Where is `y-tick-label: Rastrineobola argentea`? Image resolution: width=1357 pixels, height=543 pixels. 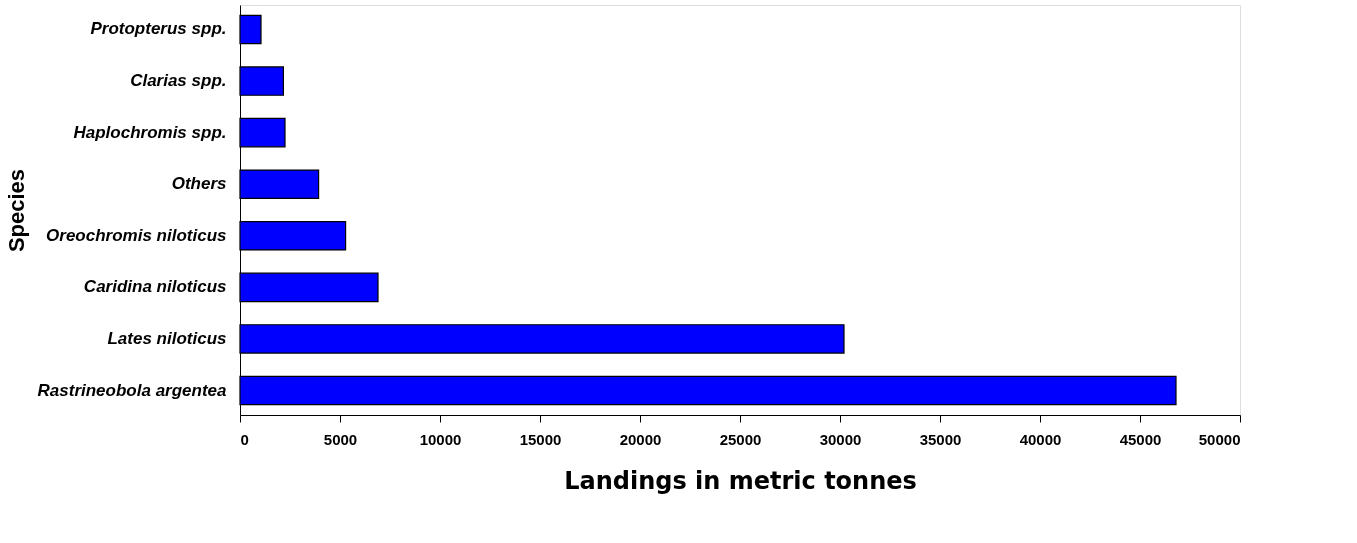 y-tick-label: Rastrineobola argentea is located at coordinates (132, 390).